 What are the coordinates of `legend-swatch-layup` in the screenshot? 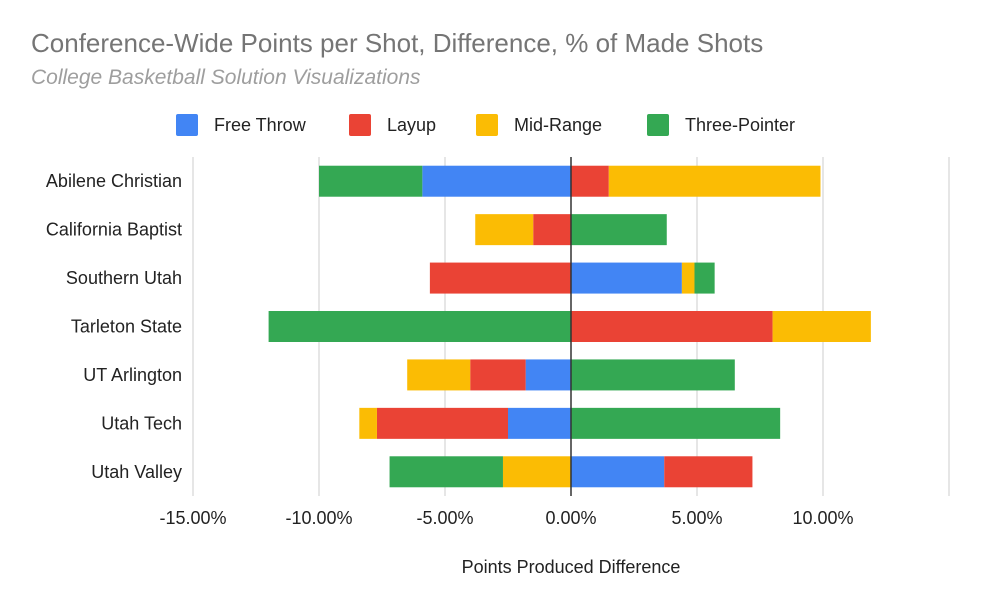 It's located at (360, 125).